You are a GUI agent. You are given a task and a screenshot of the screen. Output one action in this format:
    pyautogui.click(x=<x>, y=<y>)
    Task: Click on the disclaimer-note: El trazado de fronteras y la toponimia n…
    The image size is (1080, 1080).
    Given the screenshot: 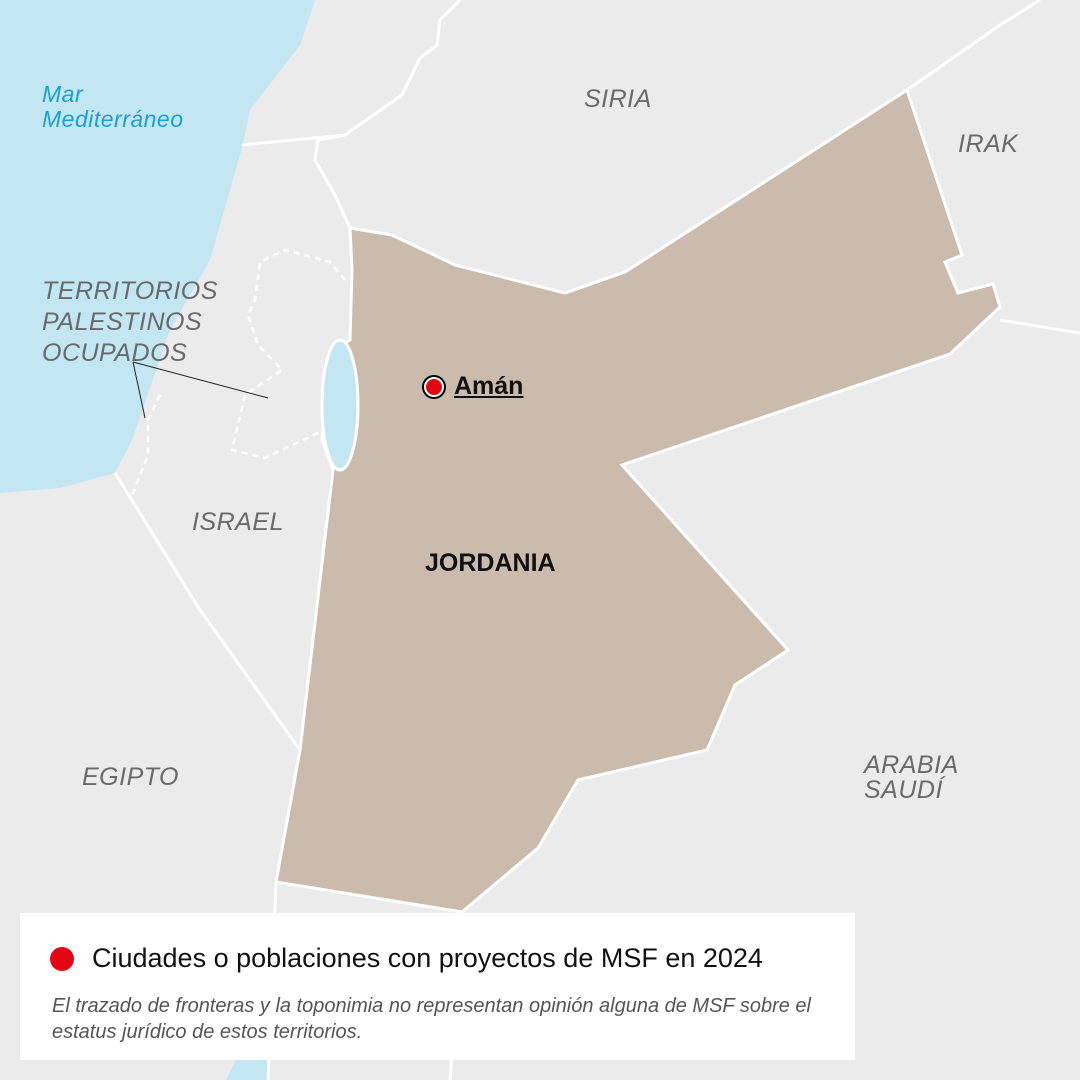 What is the action you would take?
    pyautogui.click(x=431, y=1019)
    